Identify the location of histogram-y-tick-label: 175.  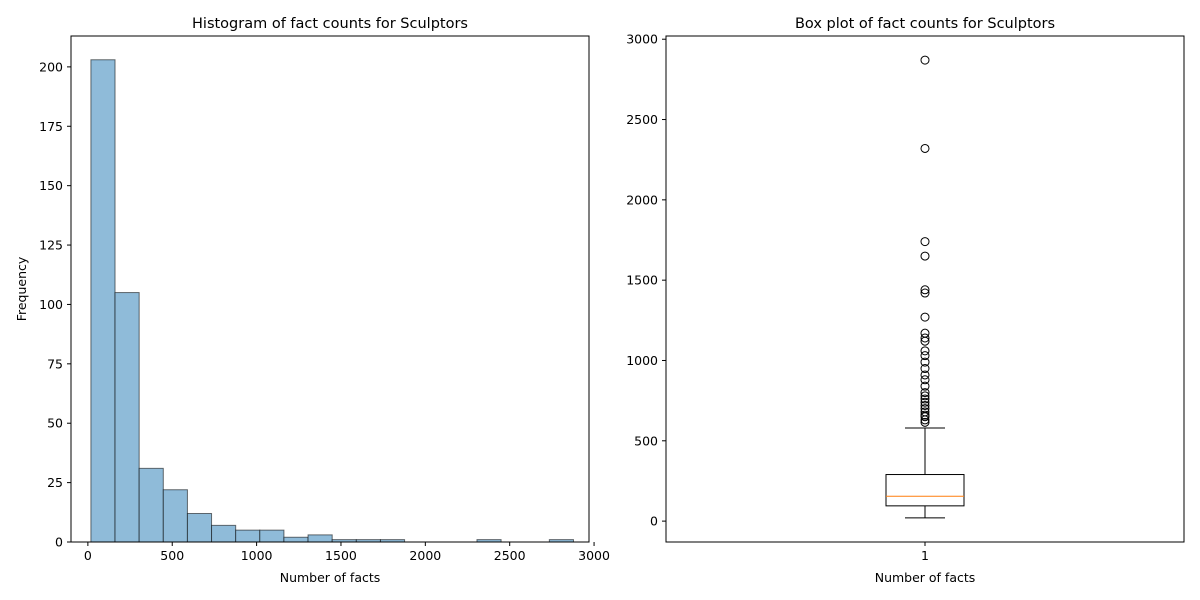
(51, 126).